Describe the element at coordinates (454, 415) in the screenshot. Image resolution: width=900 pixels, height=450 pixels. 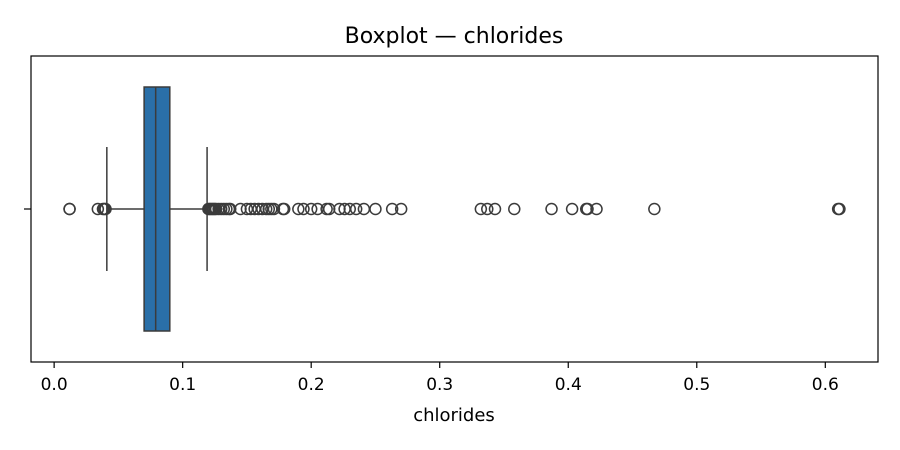
I see `x-axis-label: chlorides` at that location.